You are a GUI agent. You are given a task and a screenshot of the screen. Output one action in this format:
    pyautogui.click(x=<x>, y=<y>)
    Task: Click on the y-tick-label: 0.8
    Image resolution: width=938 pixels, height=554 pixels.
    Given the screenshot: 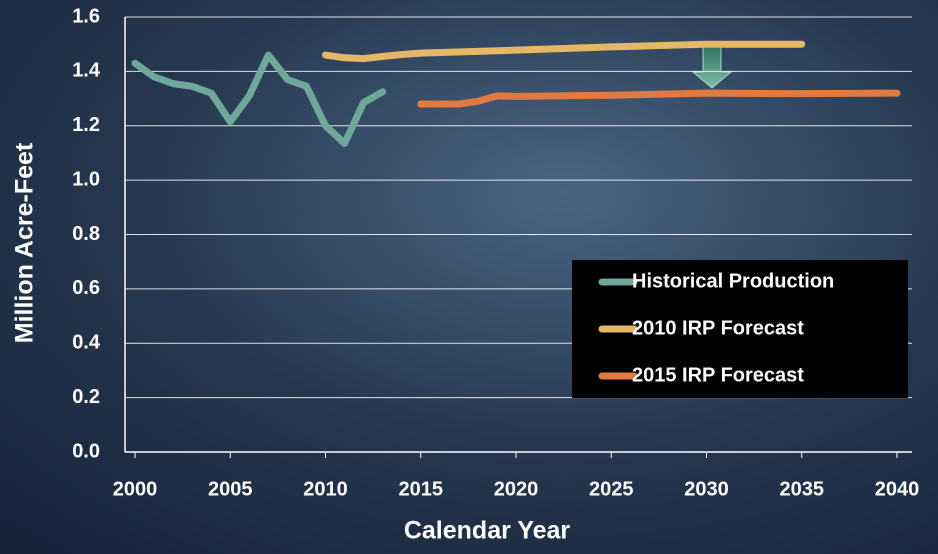 What is the action you would take?
    pyautogui.click(x=86, y=234)
    